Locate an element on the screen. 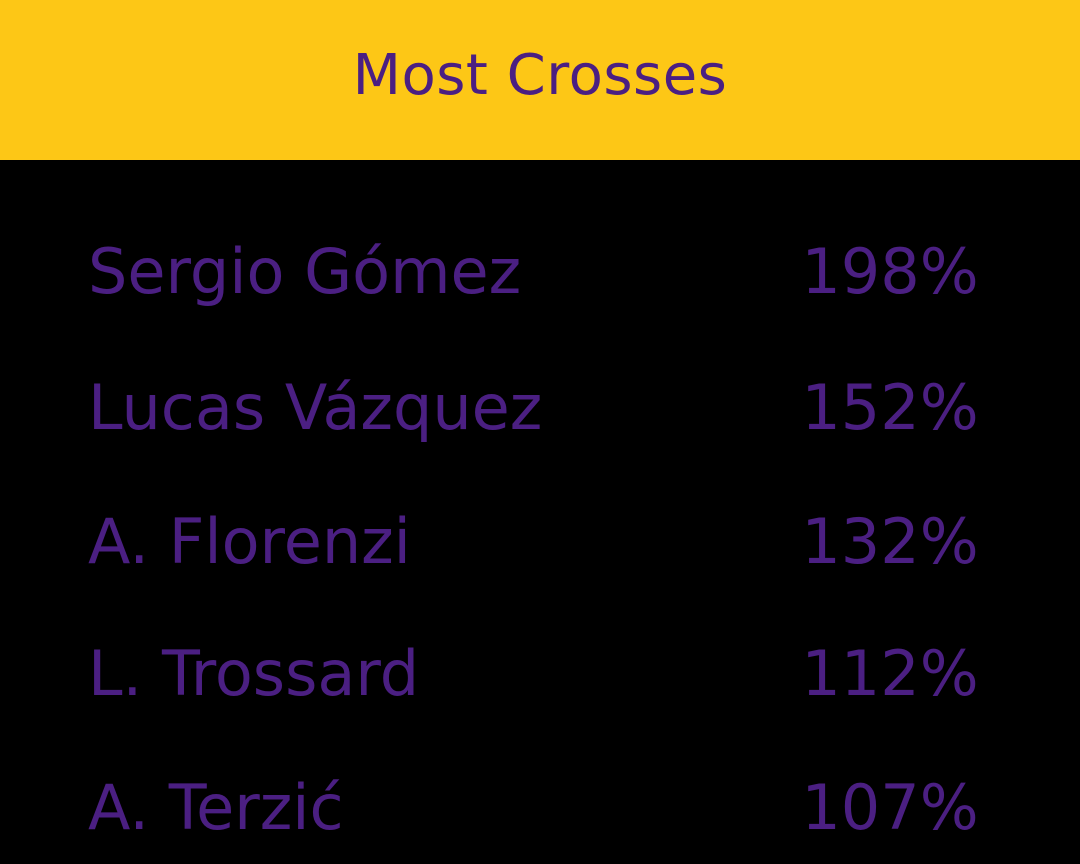 This screenshot has height=864, width=1080. player-name: A. Terzić is located at coordinates (216, 807).